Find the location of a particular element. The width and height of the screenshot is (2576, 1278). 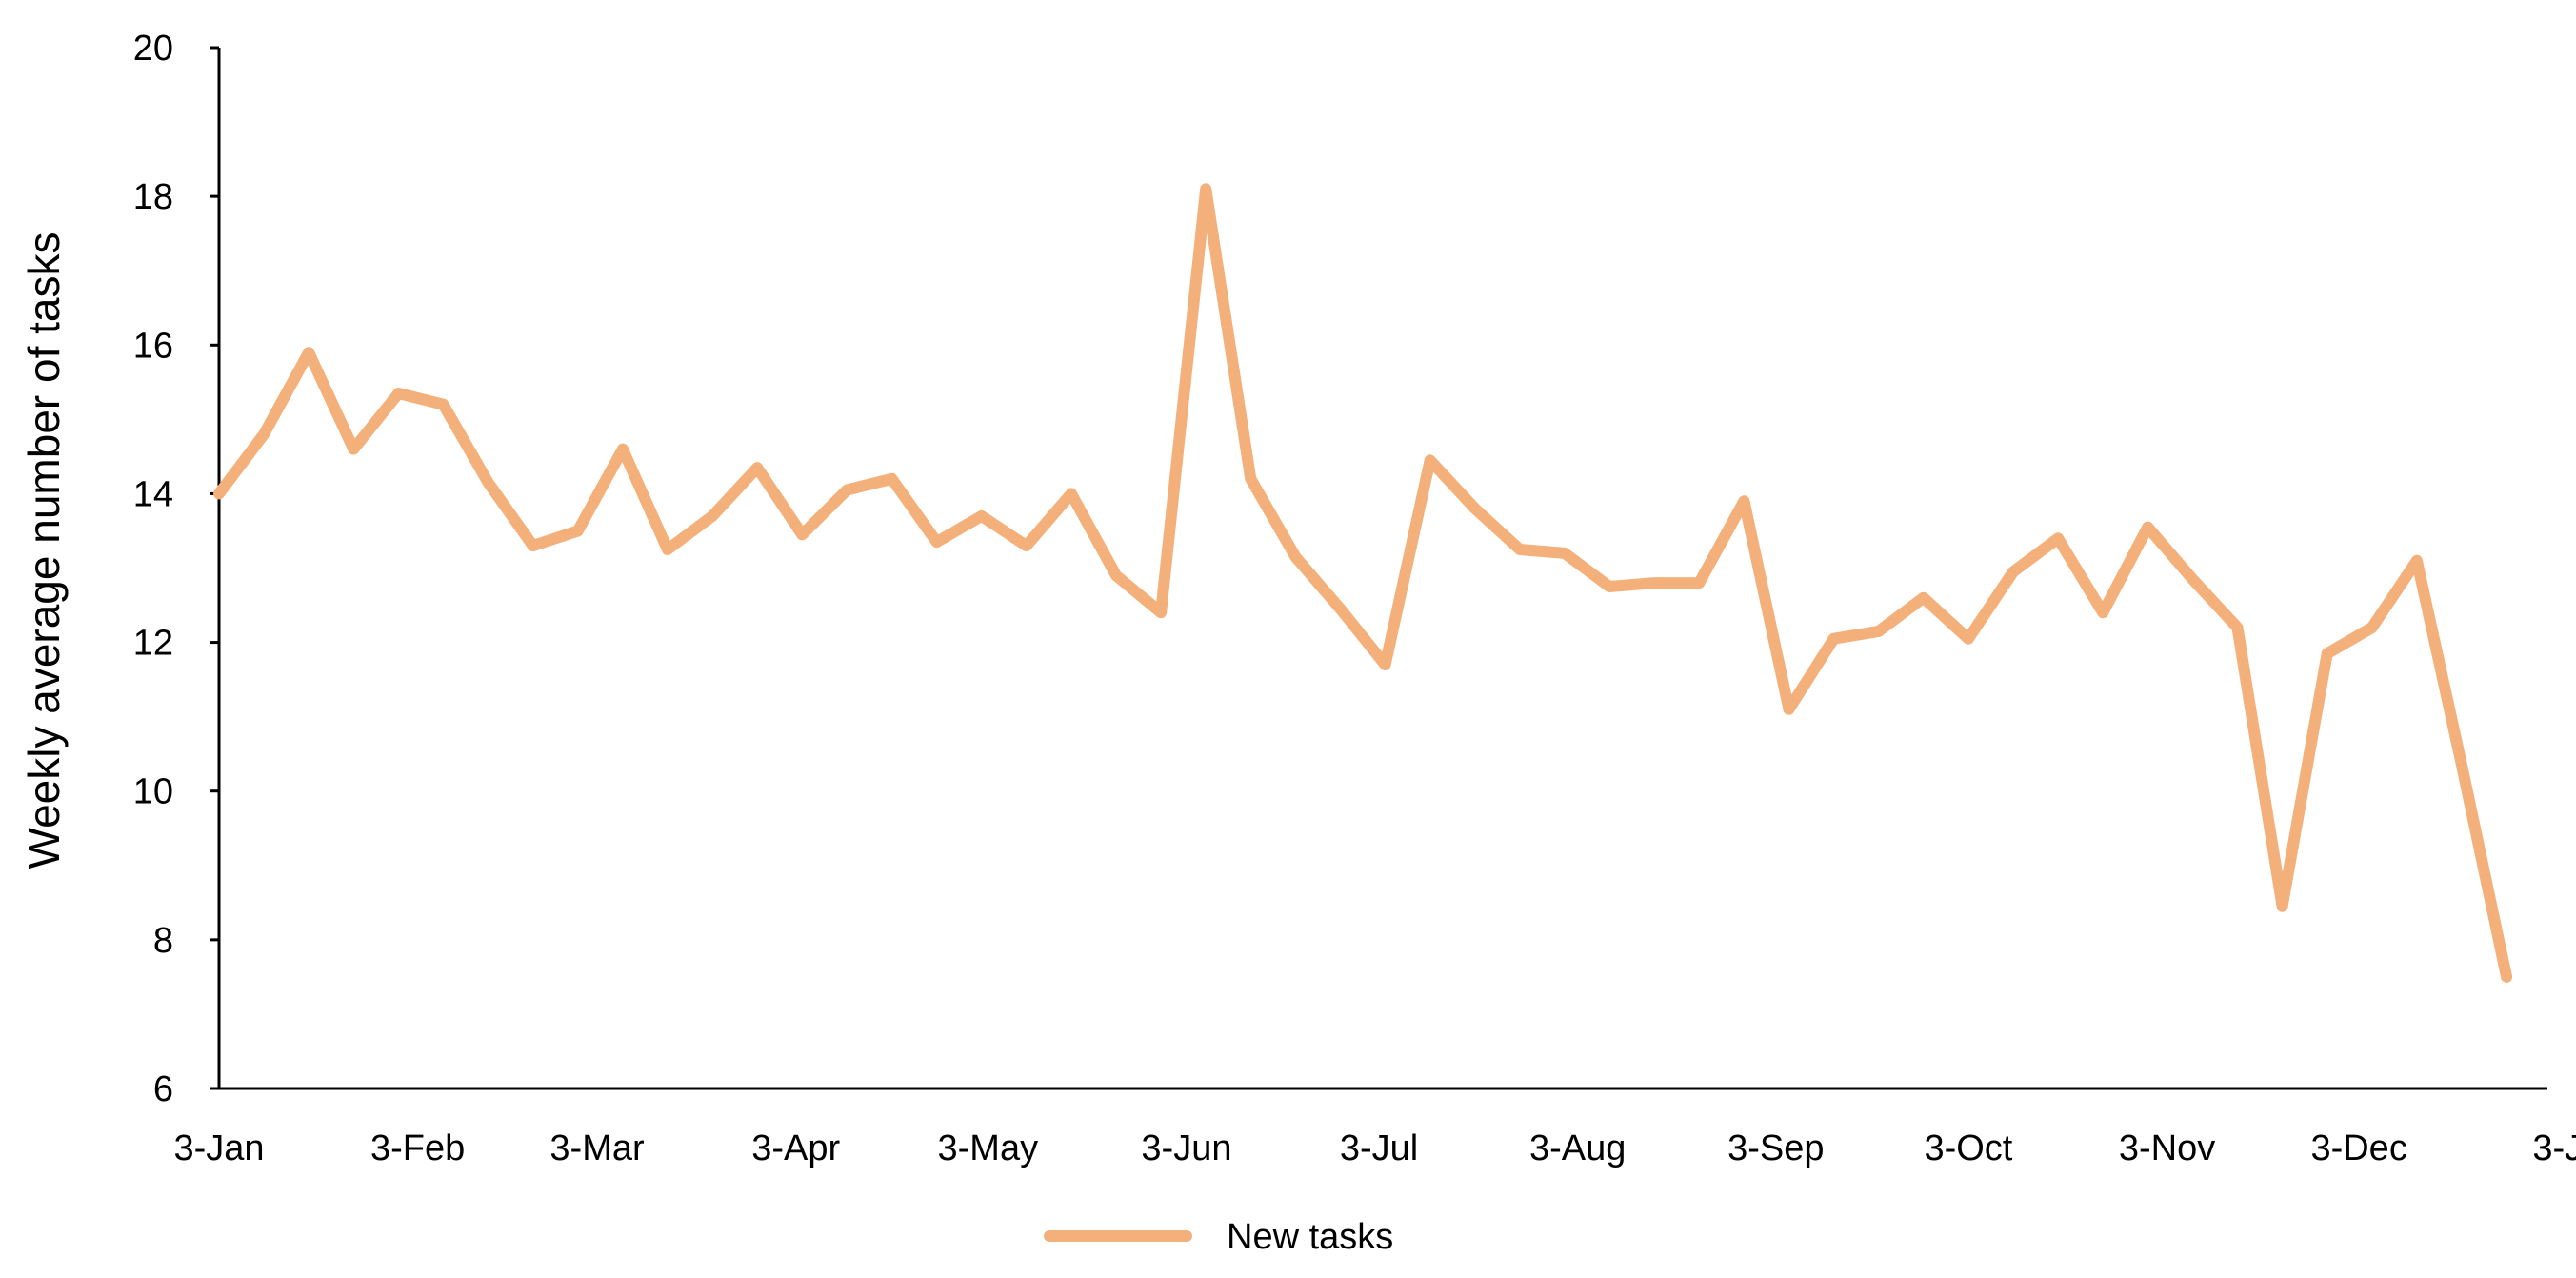

x-tick-label: 3-Jul is located at coordinates (1379, 1148).